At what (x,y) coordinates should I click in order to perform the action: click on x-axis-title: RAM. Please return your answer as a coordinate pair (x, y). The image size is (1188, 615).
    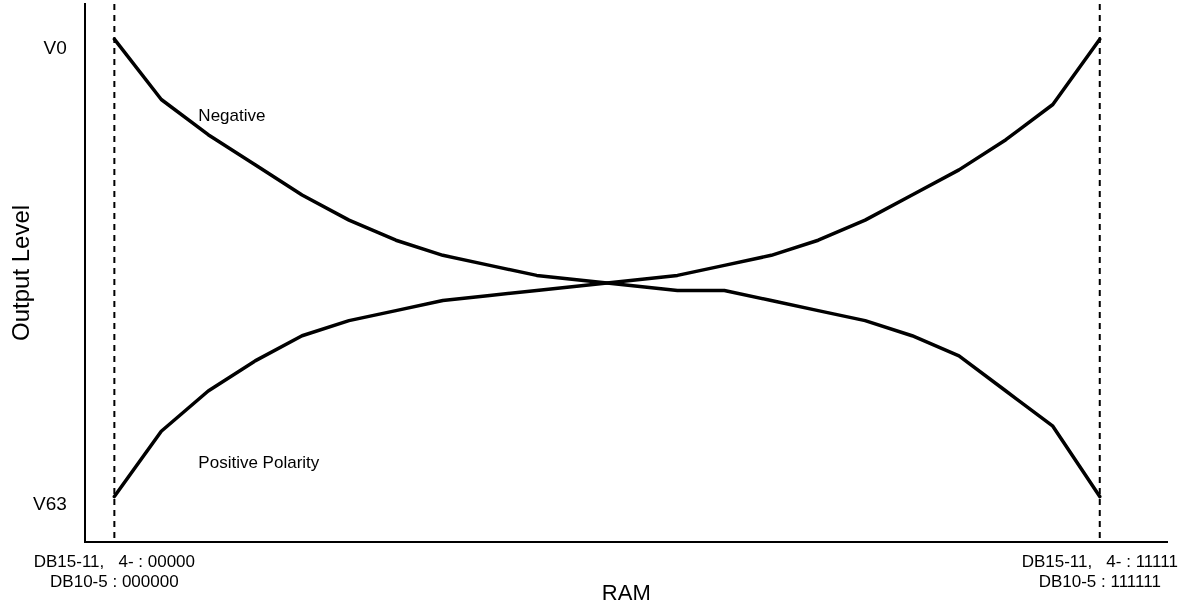
    Looking at the image, I should click on (626, 592).